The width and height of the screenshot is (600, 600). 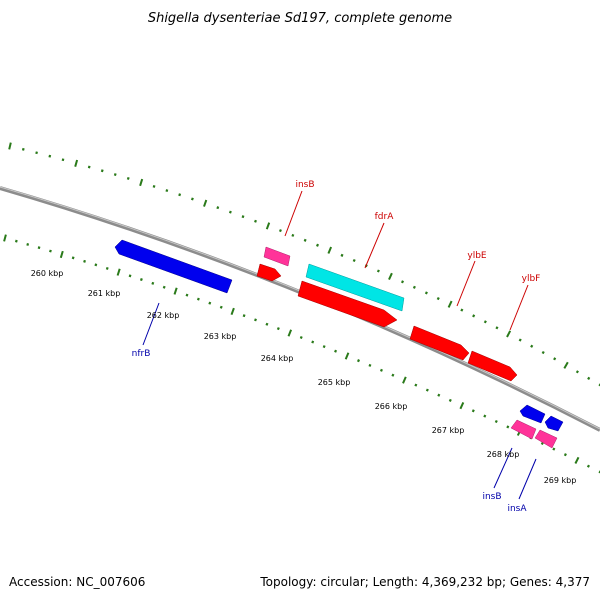 What do you see at coordinates (304, 185) in the screenshot?
I see `gene-label-insB-forward: insB` at bounding box center [304, 185].